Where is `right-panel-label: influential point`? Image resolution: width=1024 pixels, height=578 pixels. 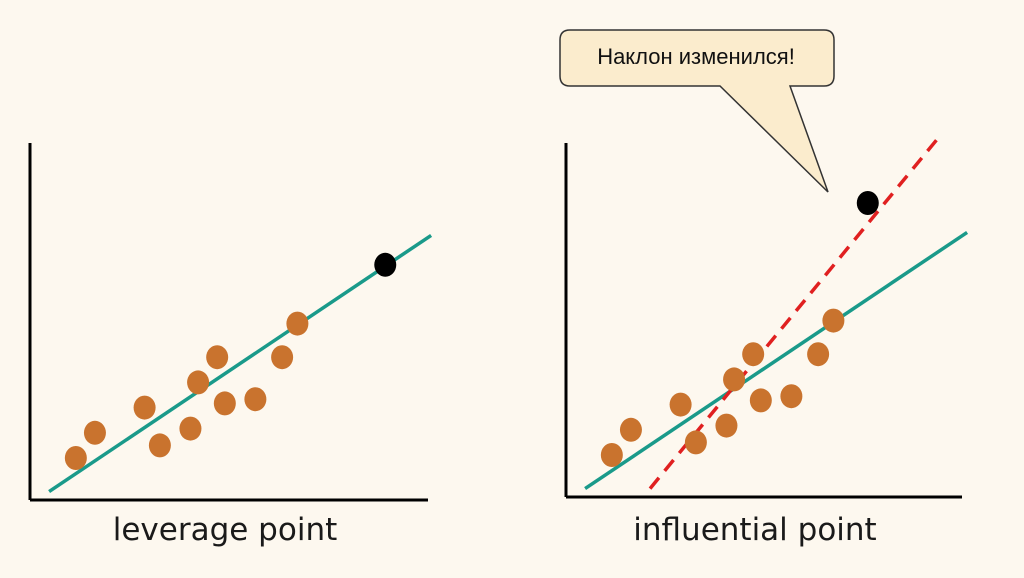 right-panel-label: influential point is located at coordinates (755, 530).